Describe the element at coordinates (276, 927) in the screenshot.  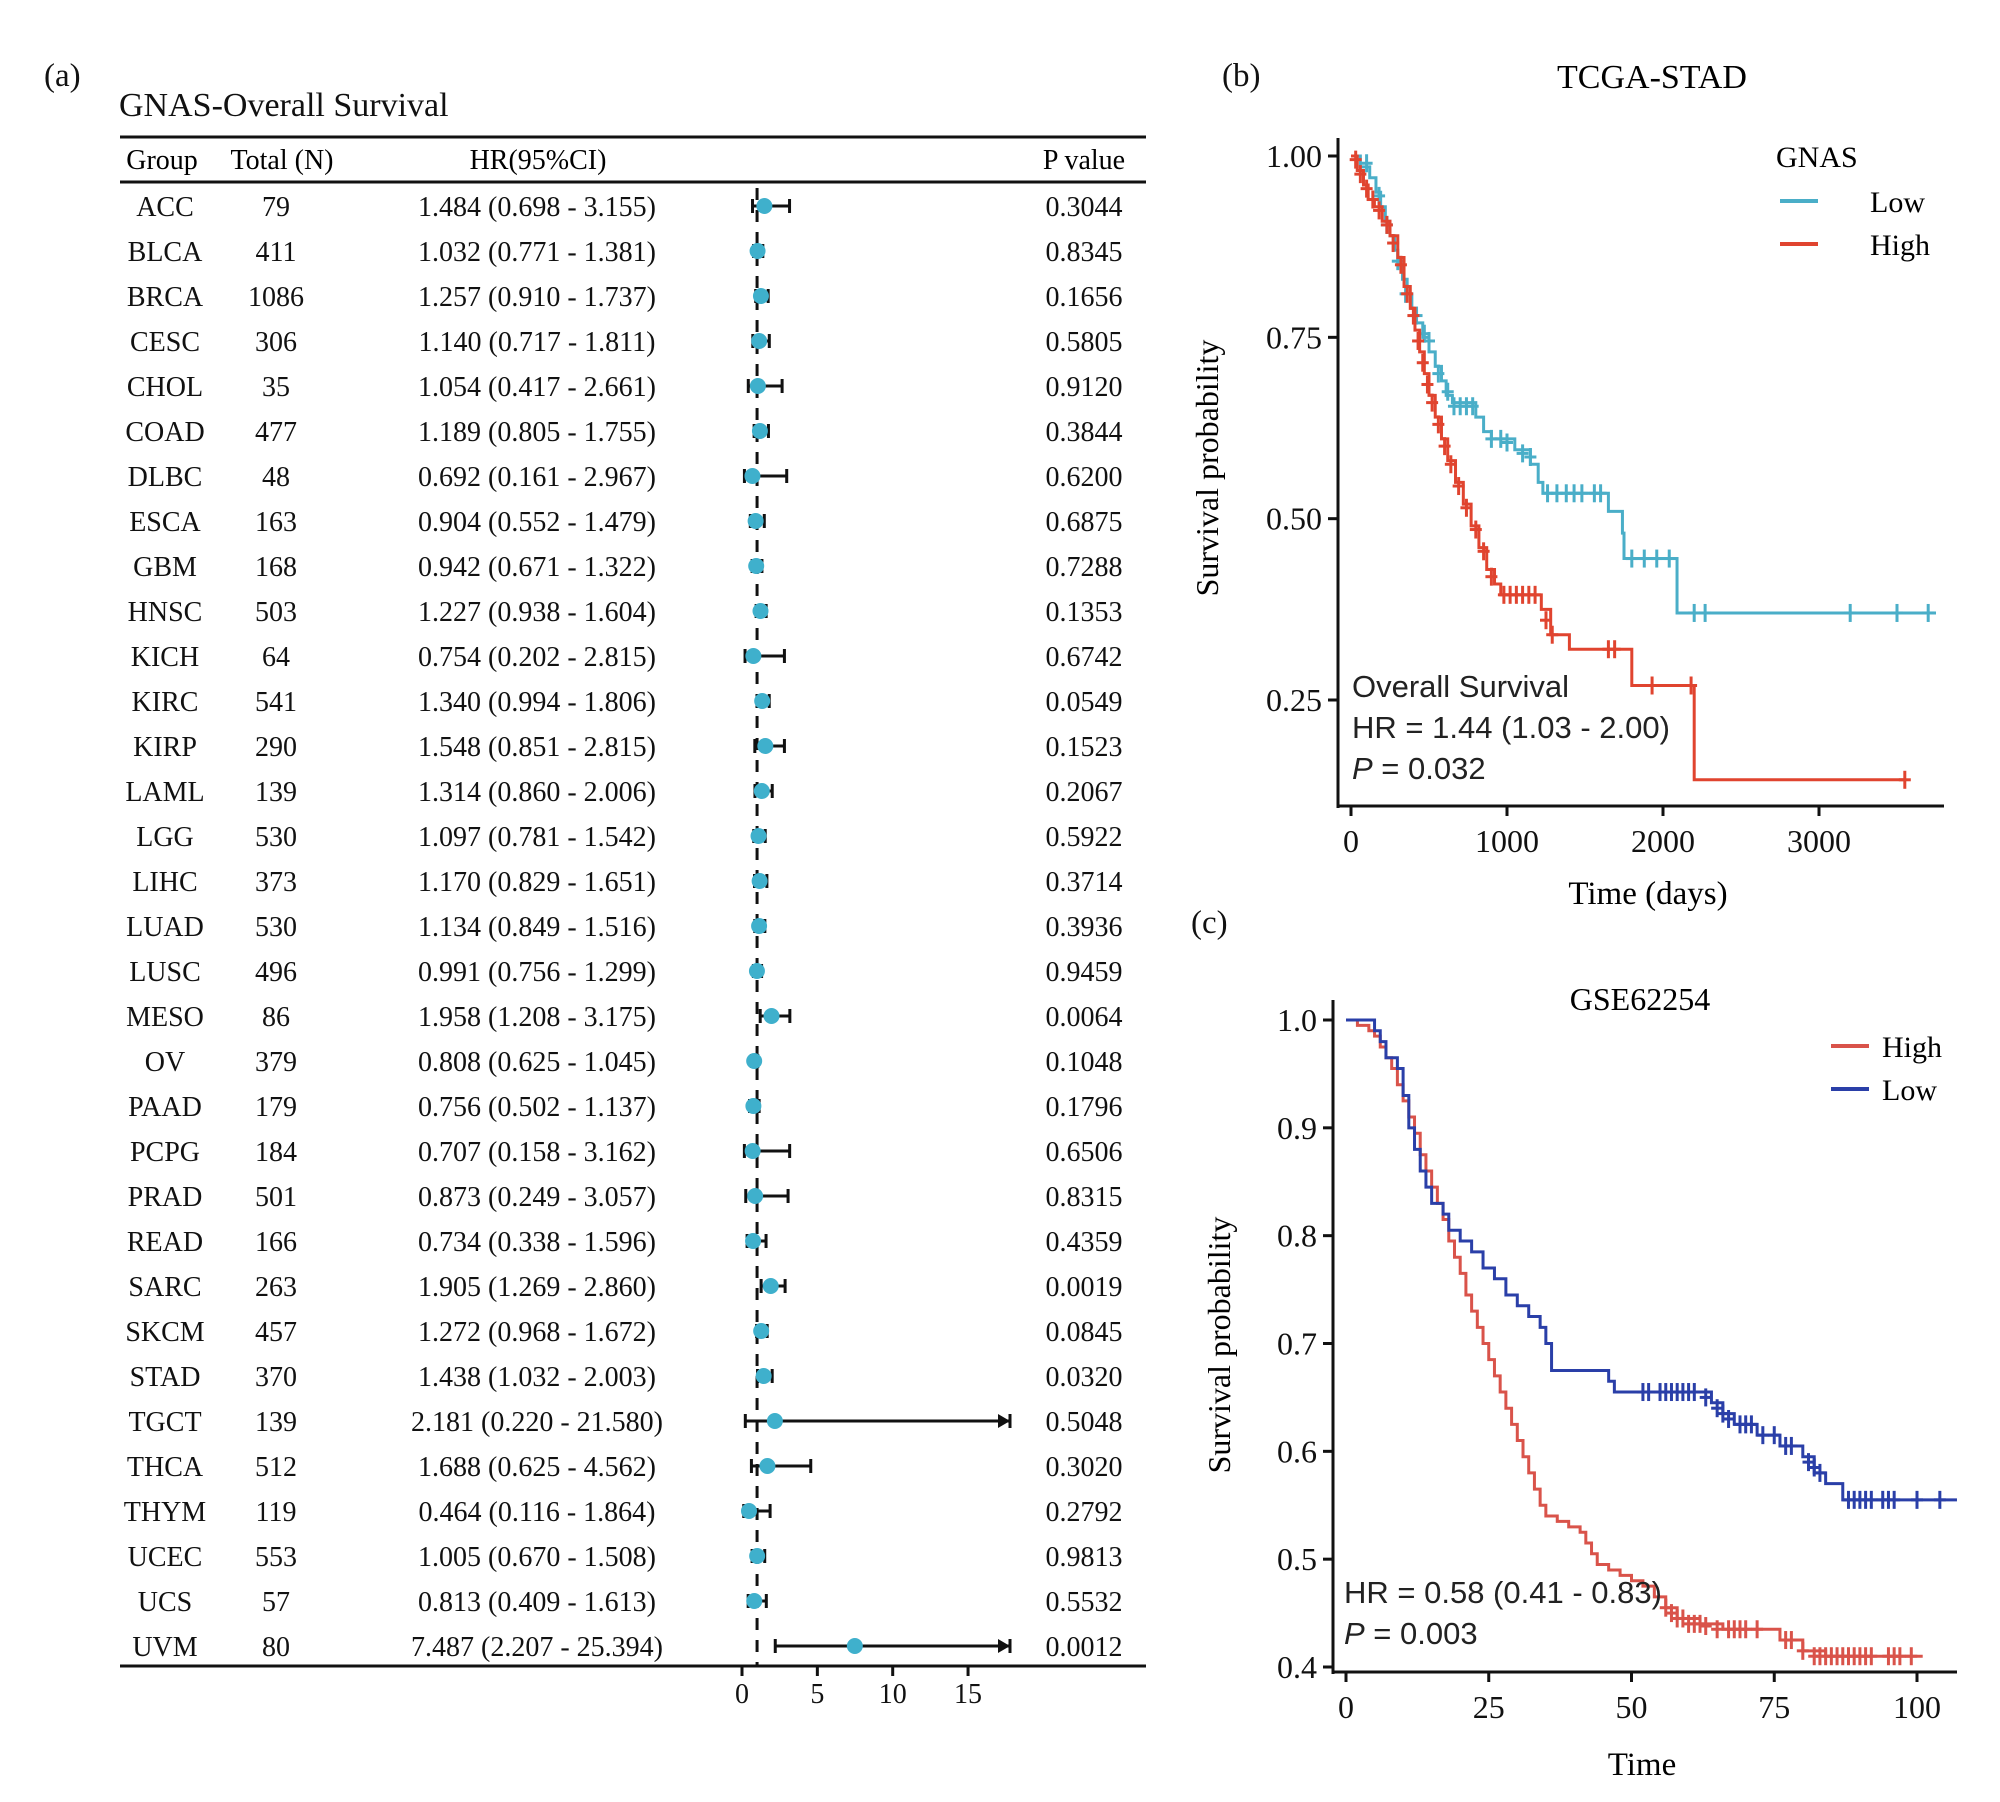
I see `row-total: 530` at that location.